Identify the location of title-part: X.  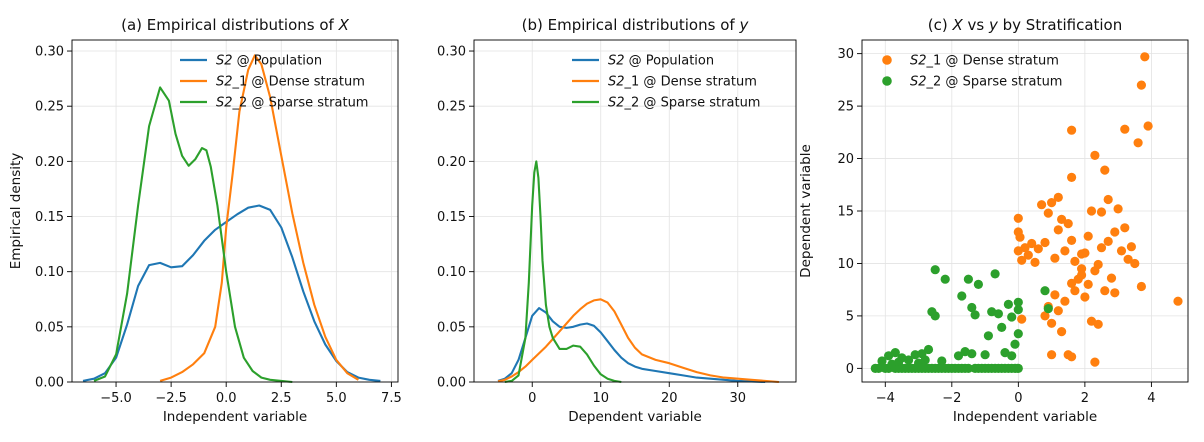
(957, 25).